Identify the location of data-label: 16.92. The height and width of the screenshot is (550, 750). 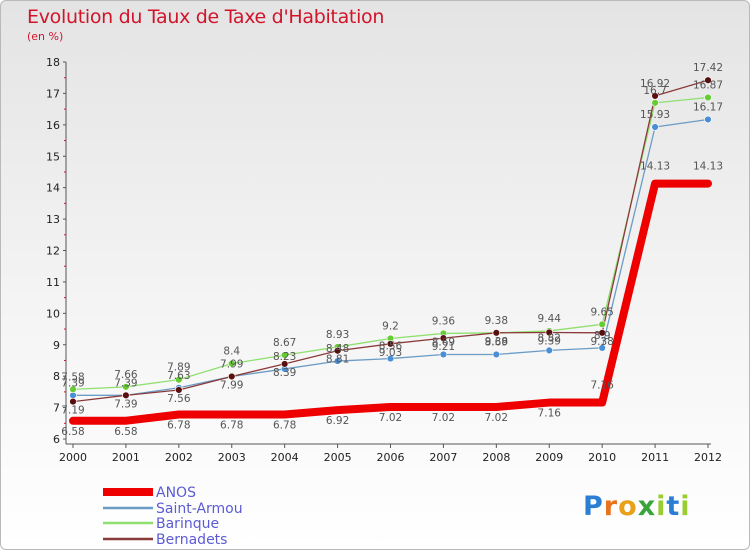
(655, 84).